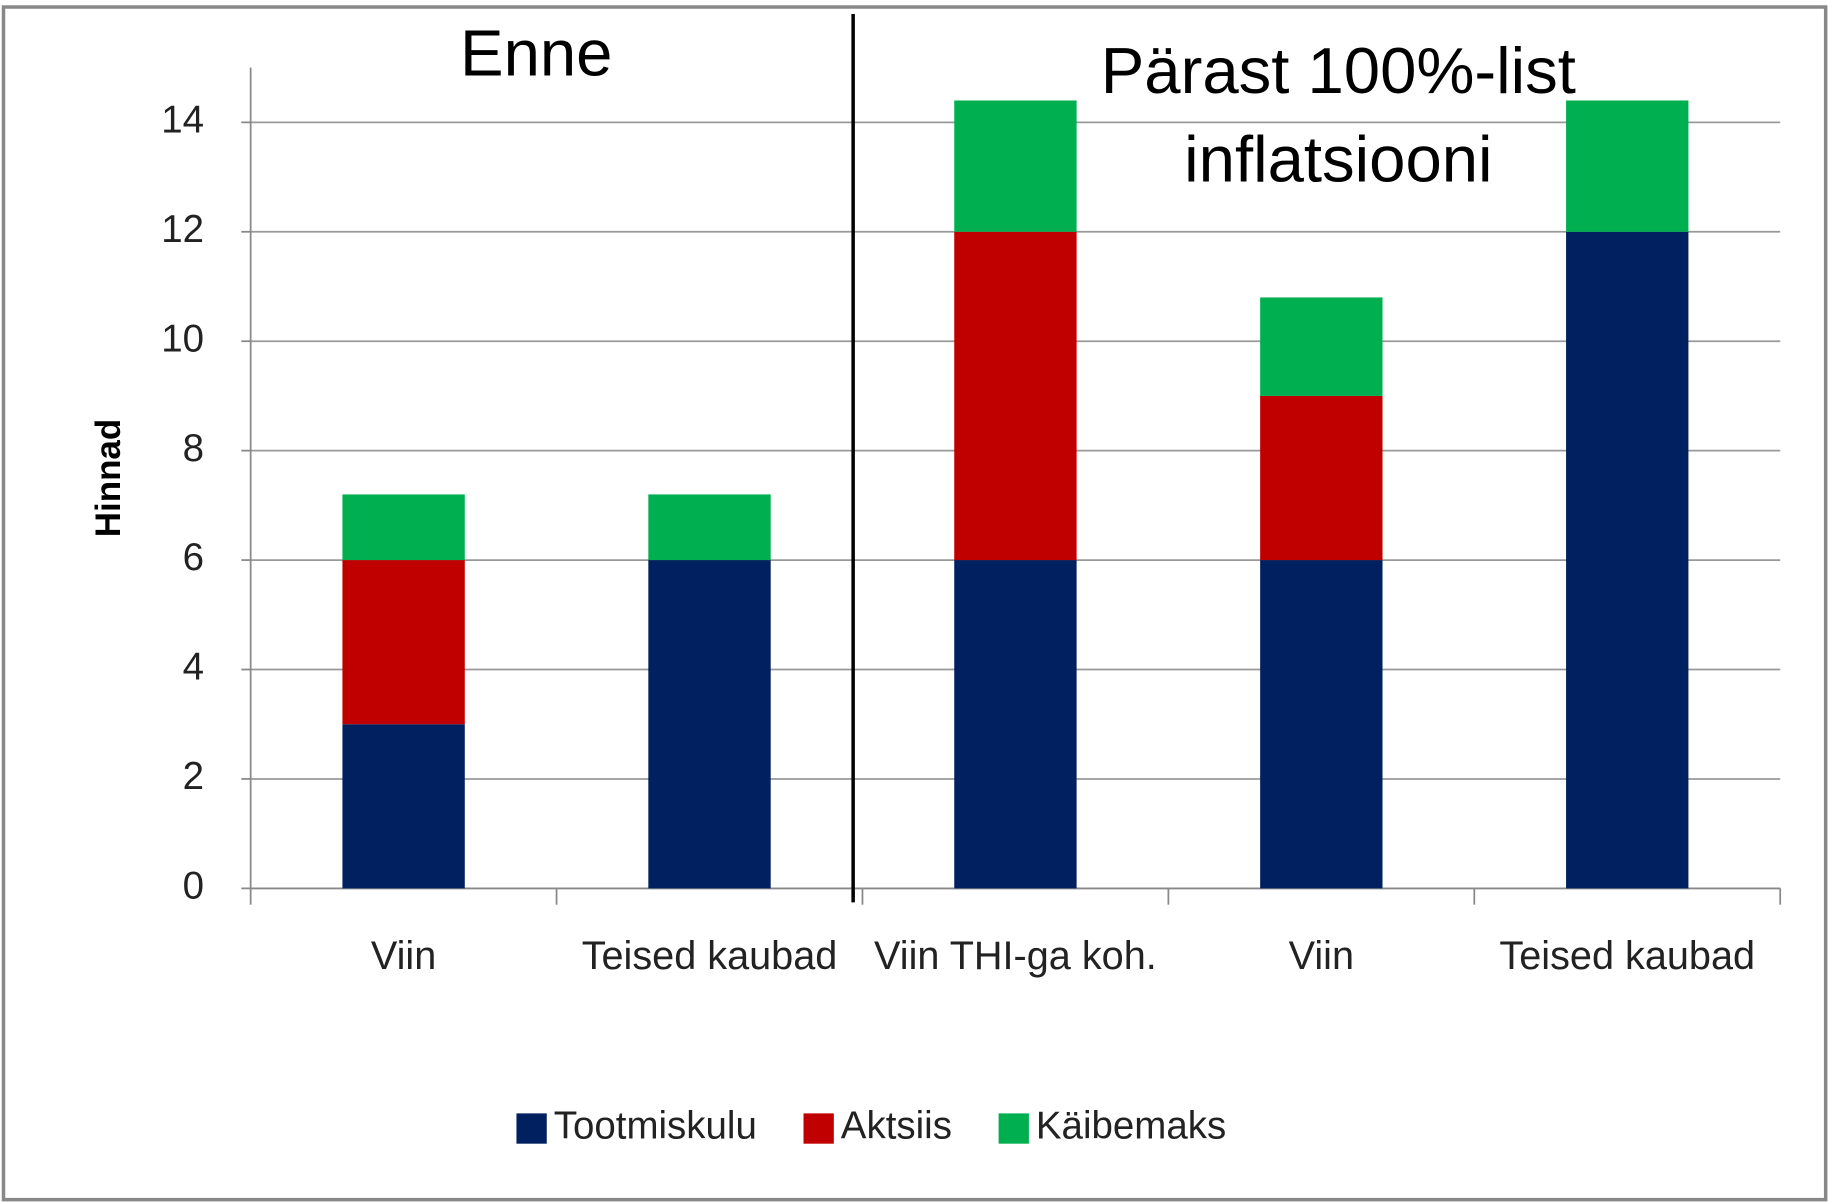  Describe the element at coordinates (182, 338) in the screenshot. I see `y-tick-label: 10` at that location.